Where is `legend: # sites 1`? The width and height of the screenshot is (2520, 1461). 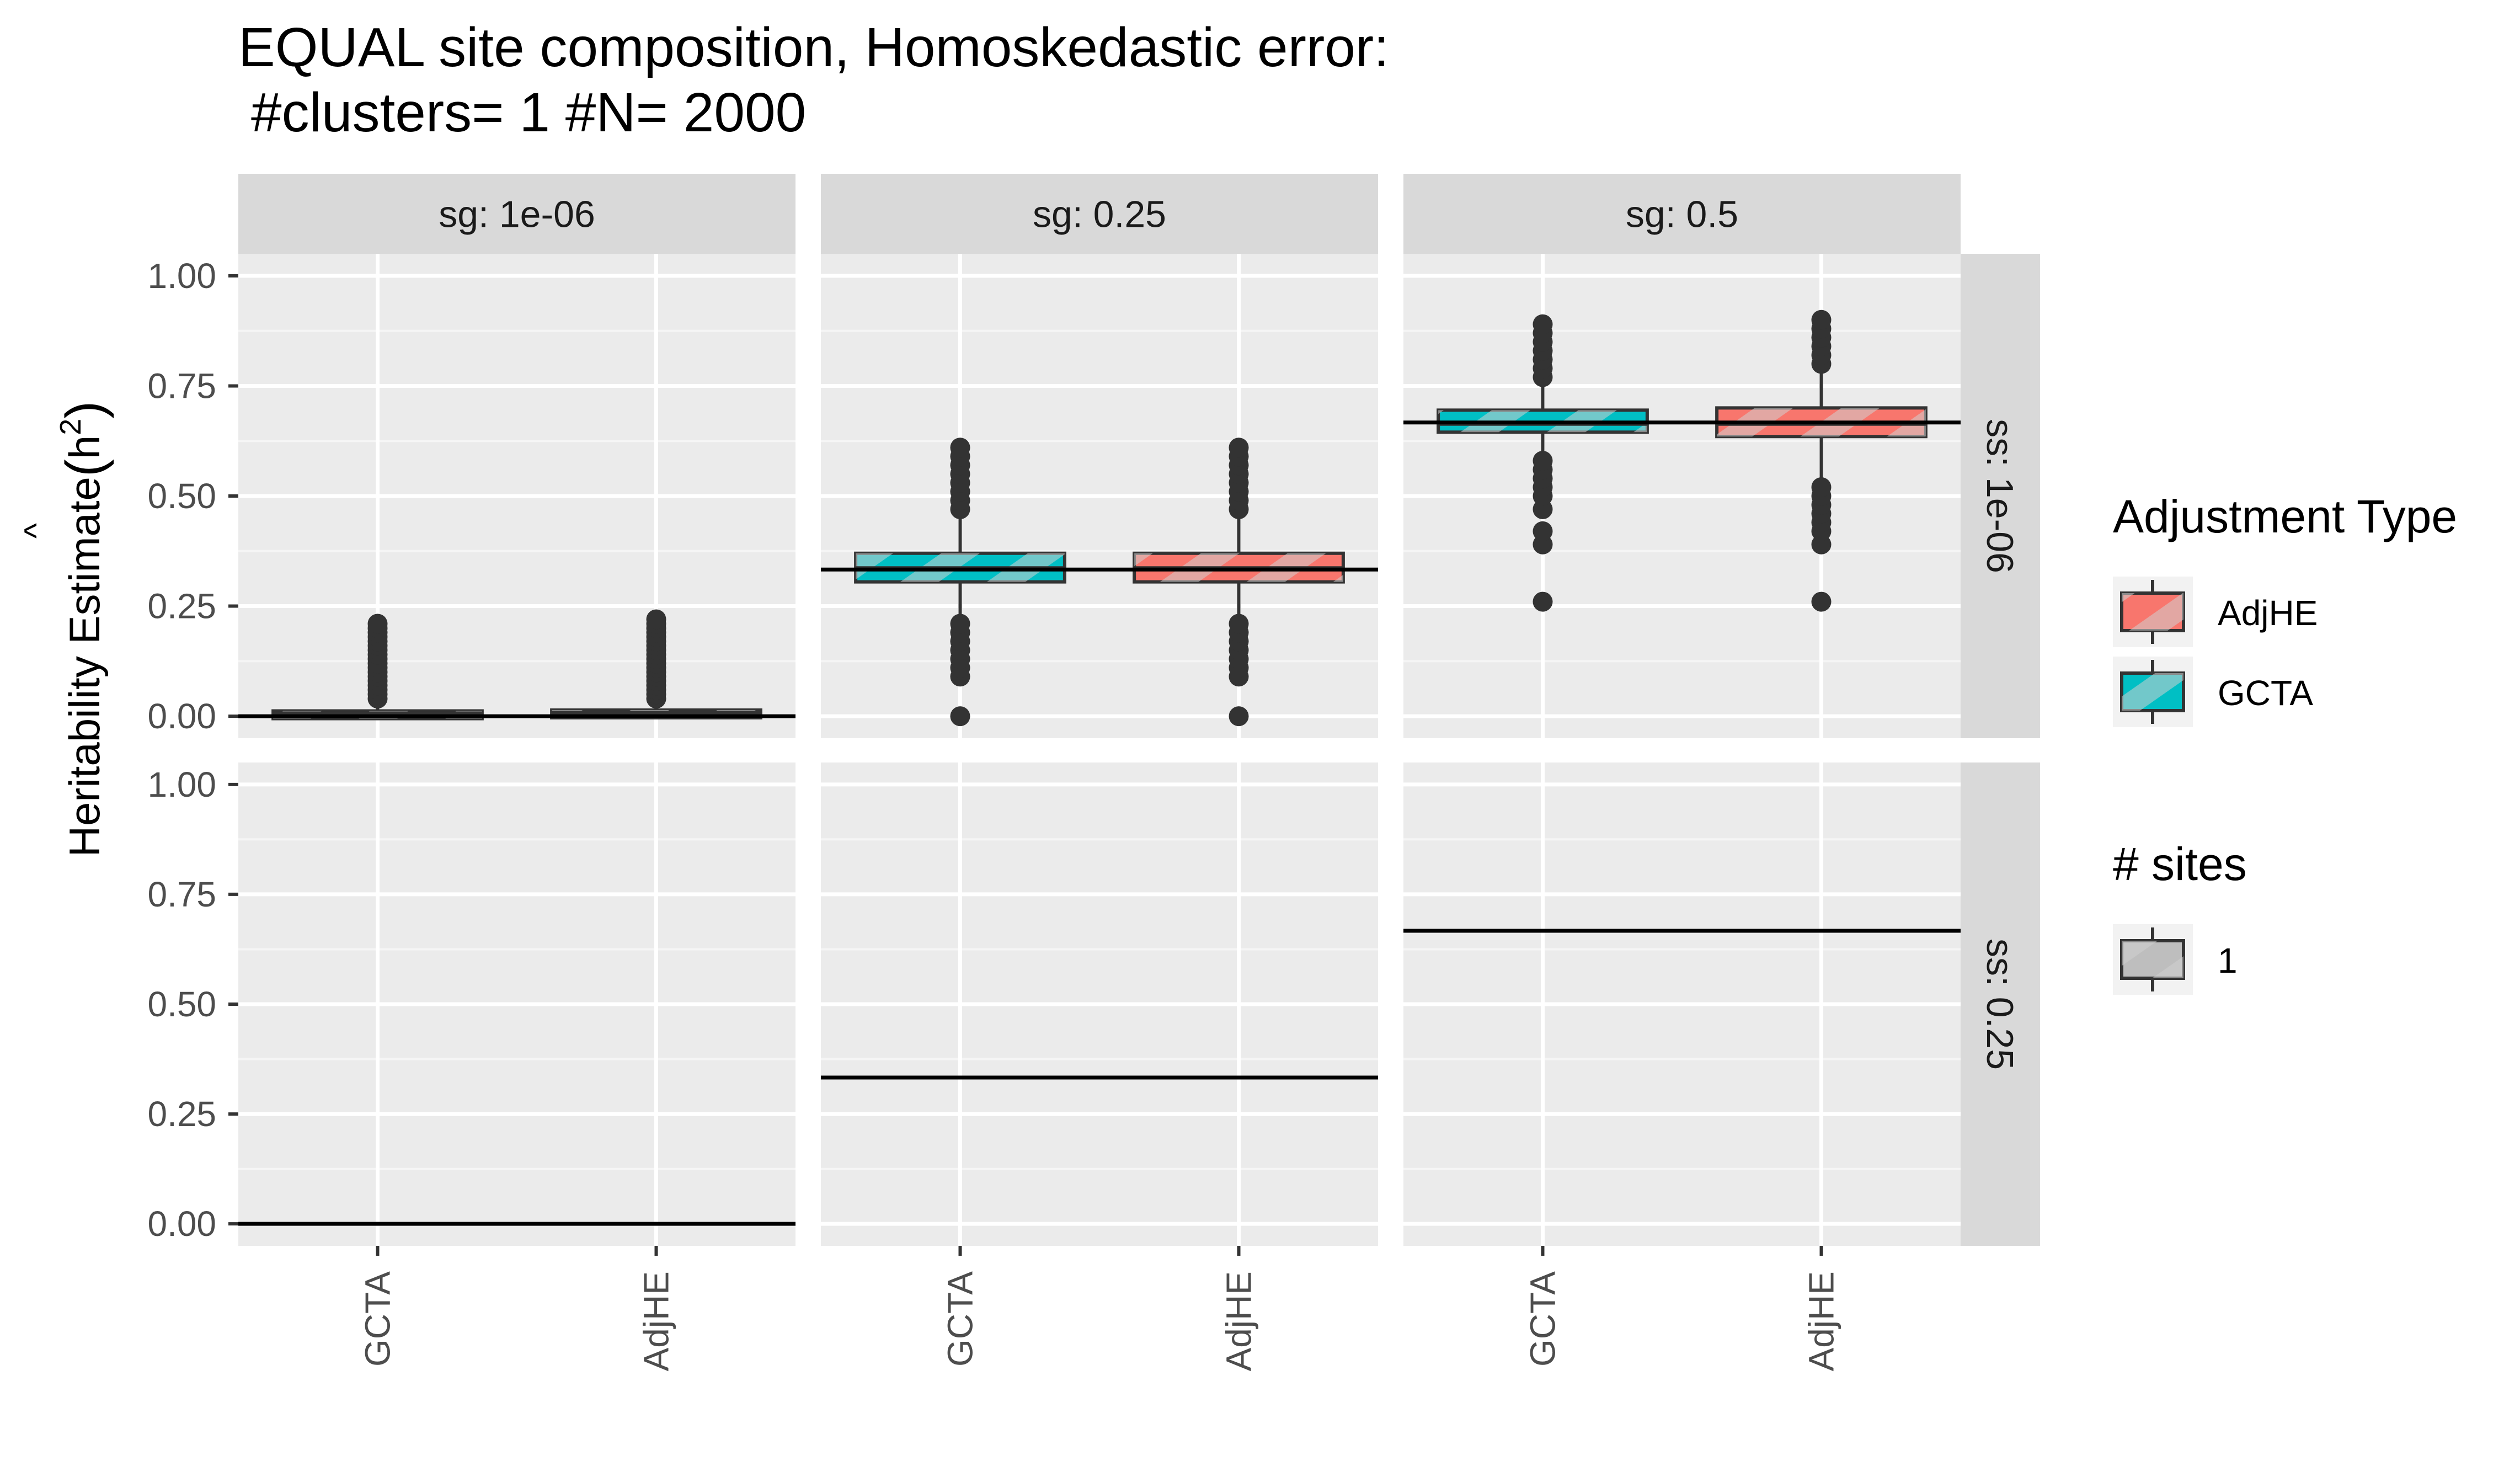 legend: # sites 1 is located at coordinates (2180, 916).